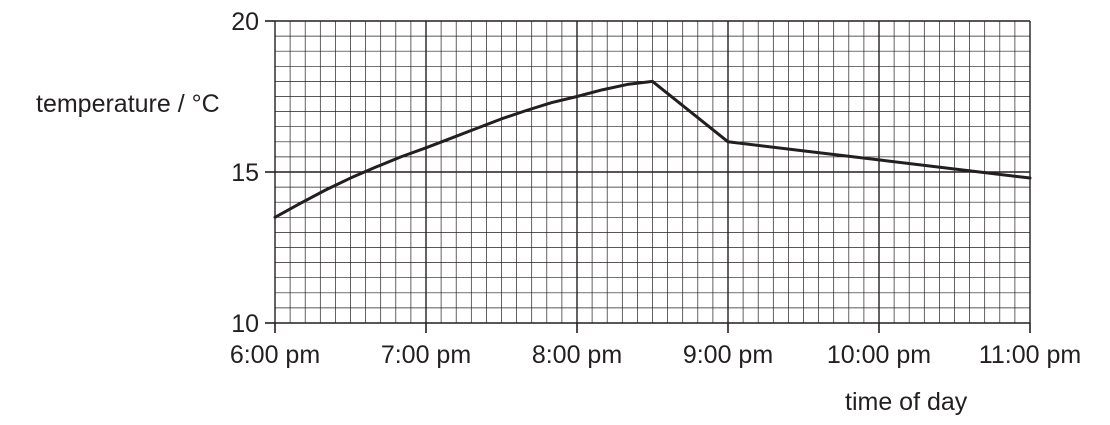  What do you see at coordinates (245, 324) in the screenshot?
I see `y-tick-label: 10` at bounding box center [245, 324].